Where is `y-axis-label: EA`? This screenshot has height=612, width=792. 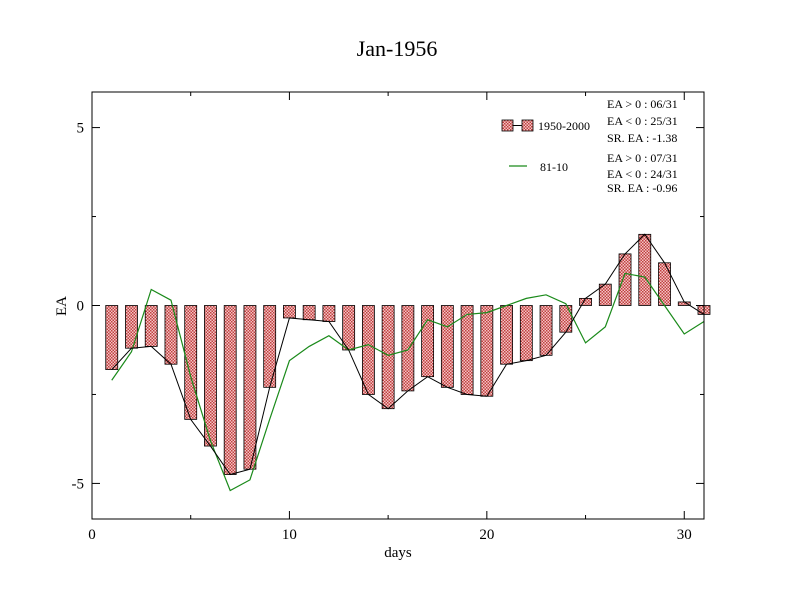
y-axis-label: EA is located at coordinates (62, 306).